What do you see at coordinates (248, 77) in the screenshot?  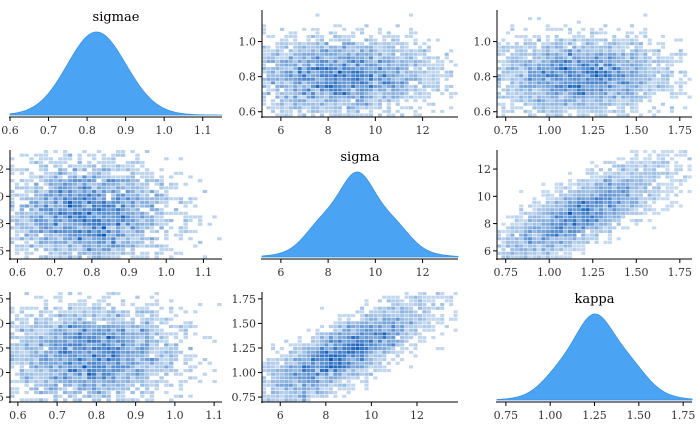 I see `y-tick-label: 0.8` at bounding box center [248, 77].